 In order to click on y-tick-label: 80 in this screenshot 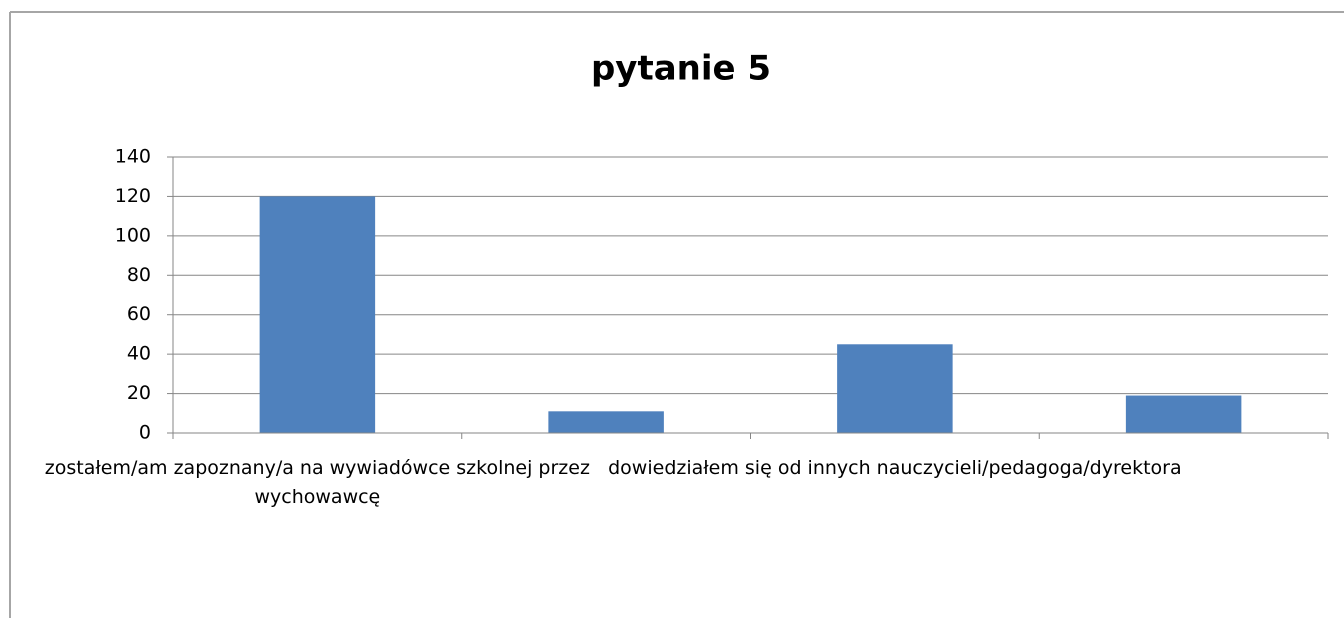, I will do `click(139, 275)`.